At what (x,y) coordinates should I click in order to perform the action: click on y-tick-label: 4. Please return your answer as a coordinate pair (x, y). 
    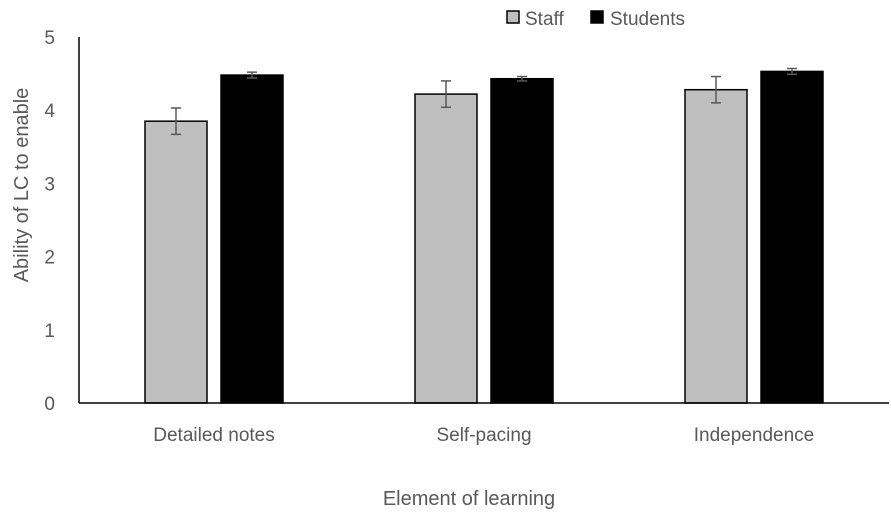
    Looking at the image, I should click on (49, 111).